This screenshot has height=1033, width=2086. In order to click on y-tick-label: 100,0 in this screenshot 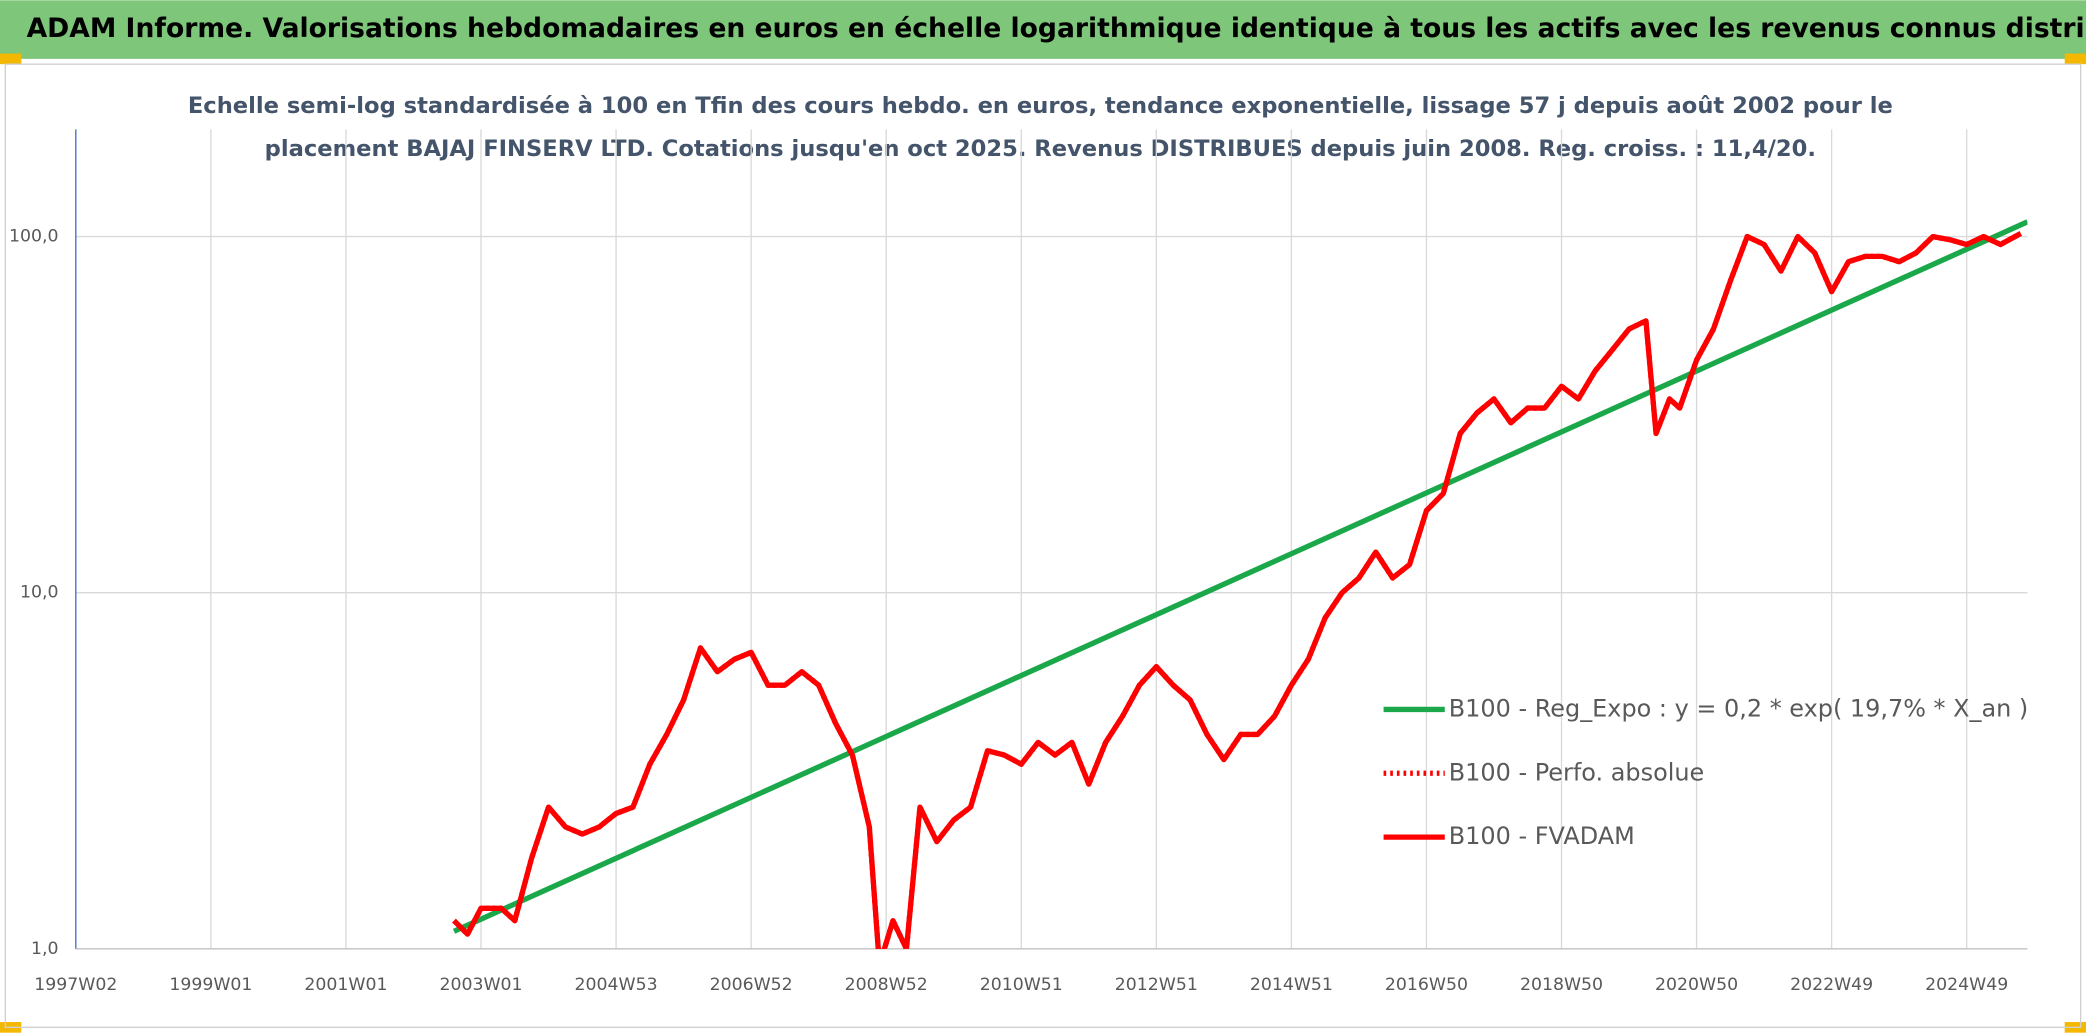, I will do `click(33, 237)`.